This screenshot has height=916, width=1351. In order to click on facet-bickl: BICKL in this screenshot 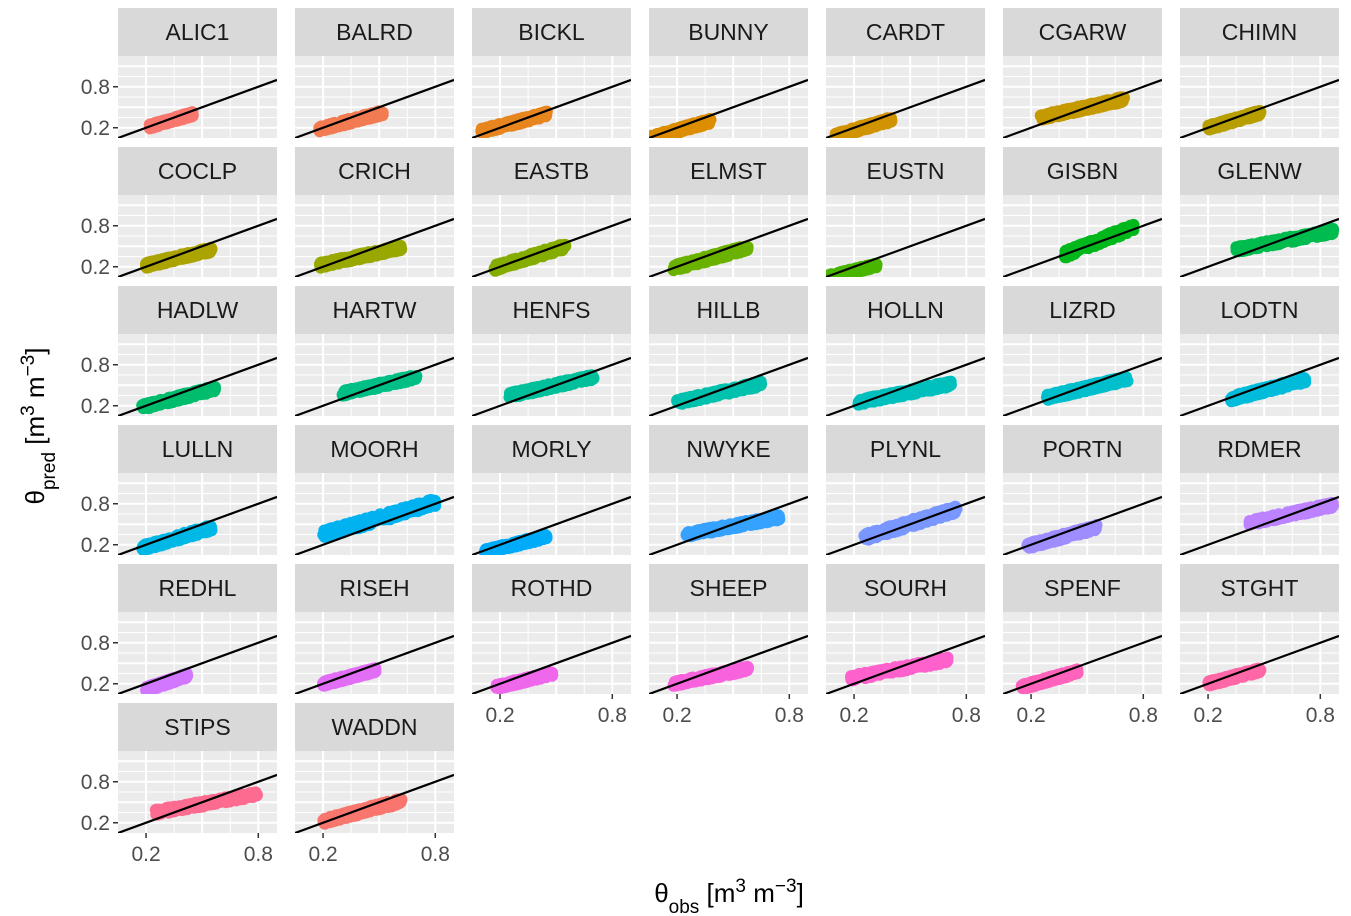, I will do `click(551, 73)`.